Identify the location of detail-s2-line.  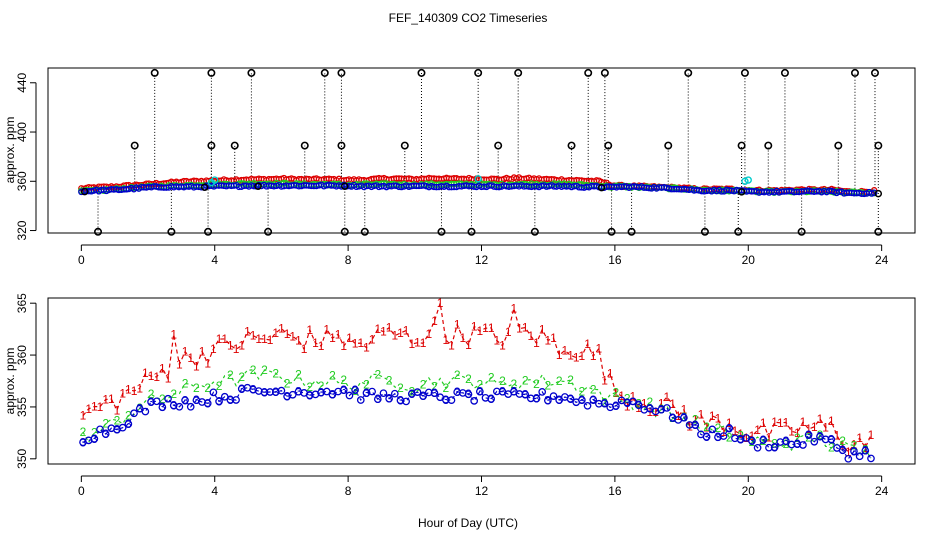
(477, 414).